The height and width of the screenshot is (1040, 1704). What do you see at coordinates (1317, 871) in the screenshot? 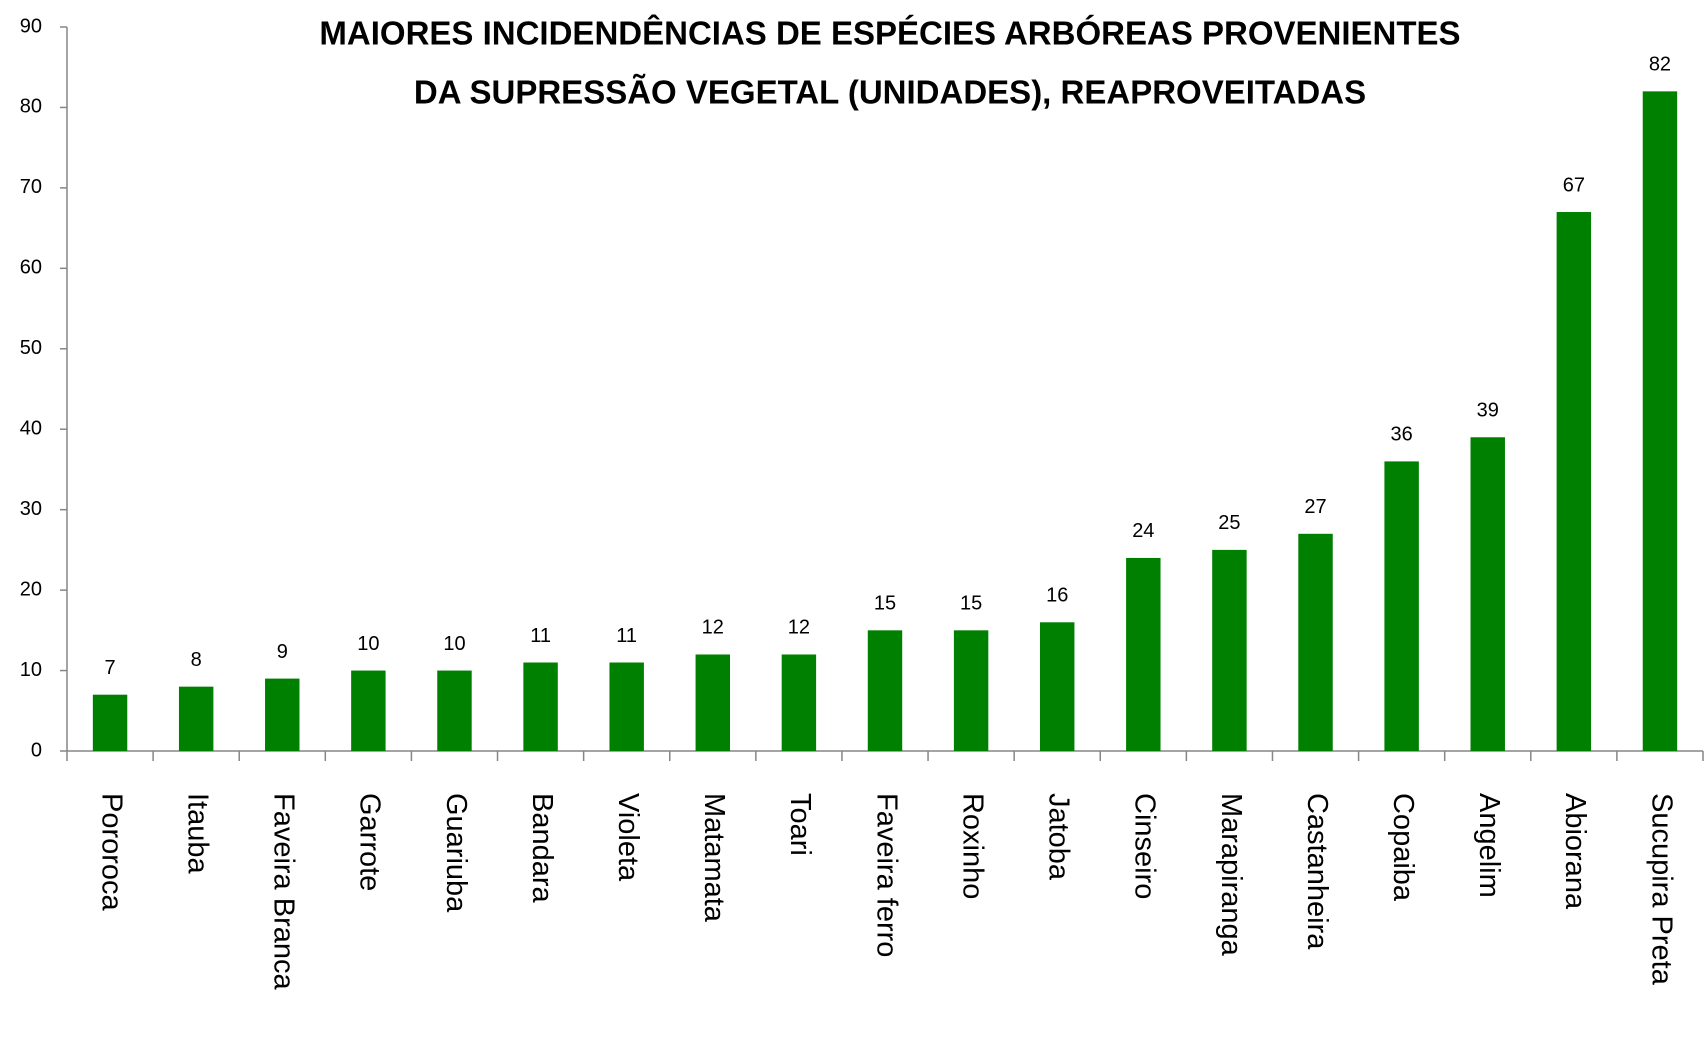
I see `x-tick-label: Castanheira` at bounding box center [1317, 871].